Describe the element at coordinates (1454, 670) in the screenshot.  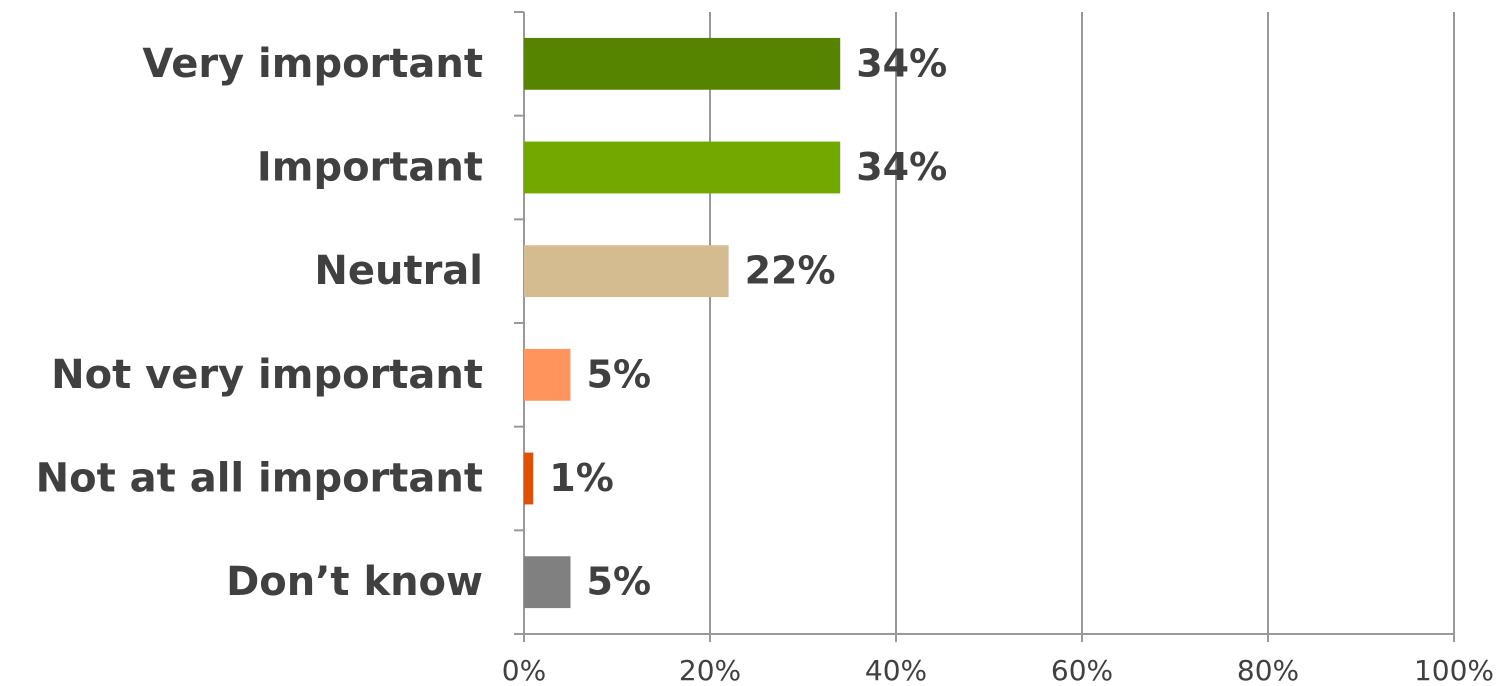
I see `x-tick-label: 100%` at that location.